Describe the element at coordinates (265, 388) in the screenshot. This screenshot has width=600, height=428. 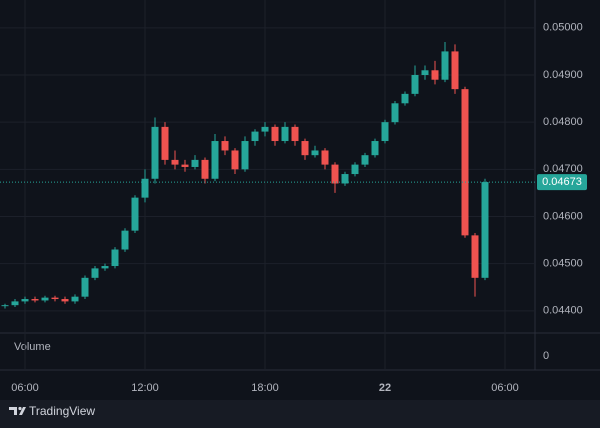
I see `x-tick-label: 18:00` at that location.